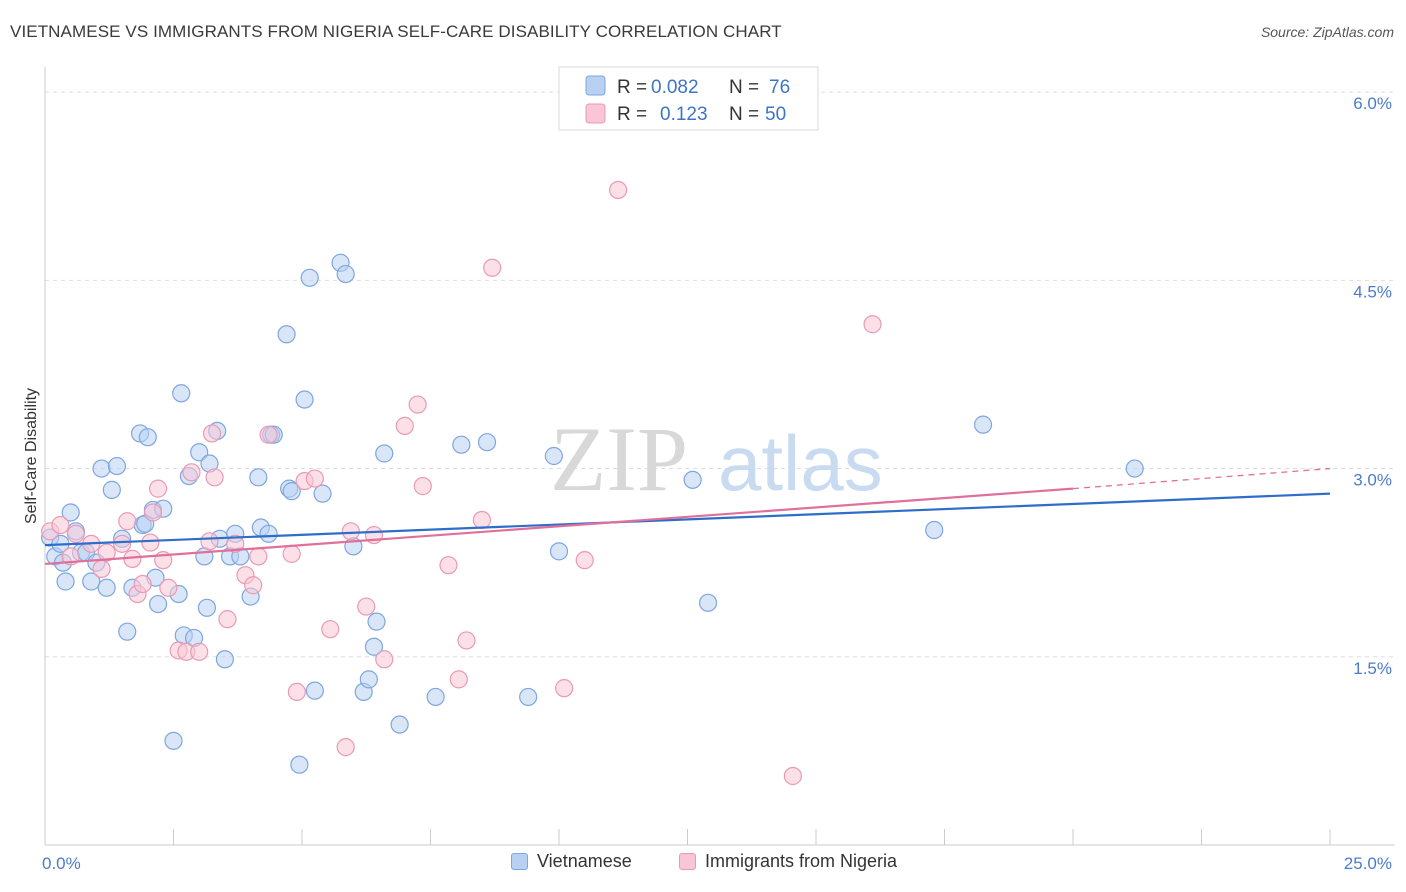  I want to click on legend-n-label-2: N =, so click(744, 114).